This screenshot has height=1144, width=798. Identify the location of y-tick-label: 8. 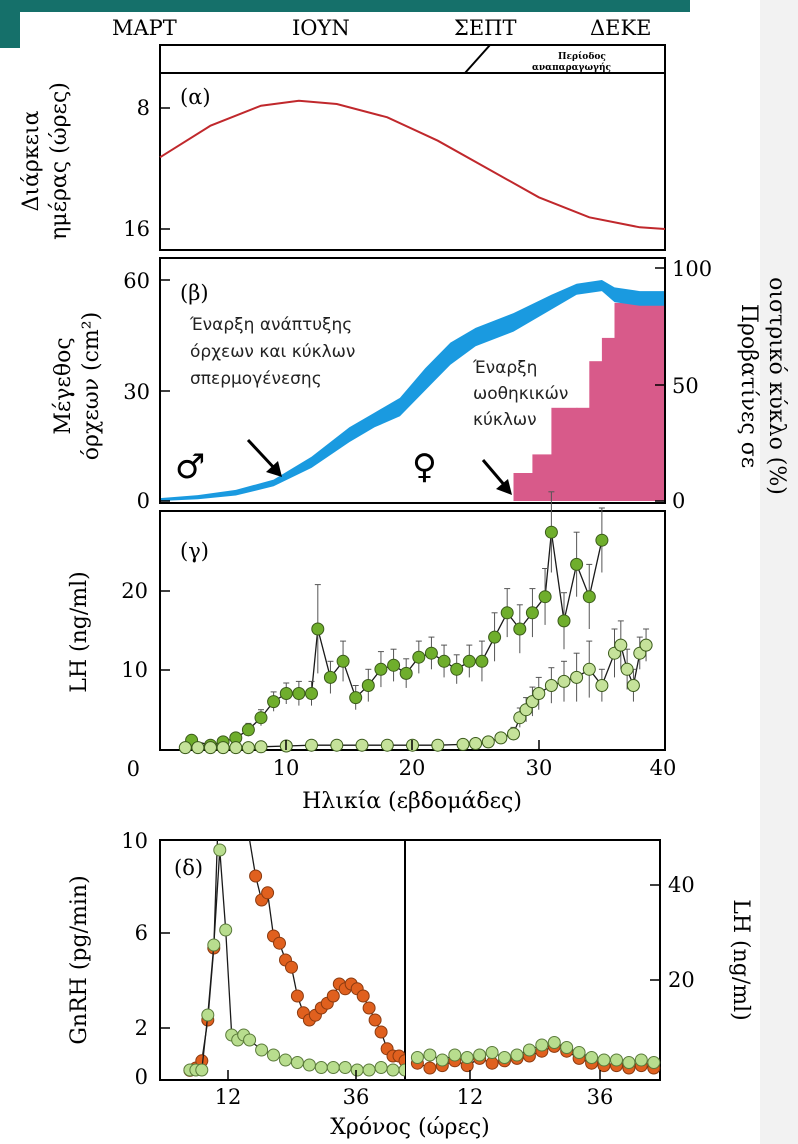
(143, 108).